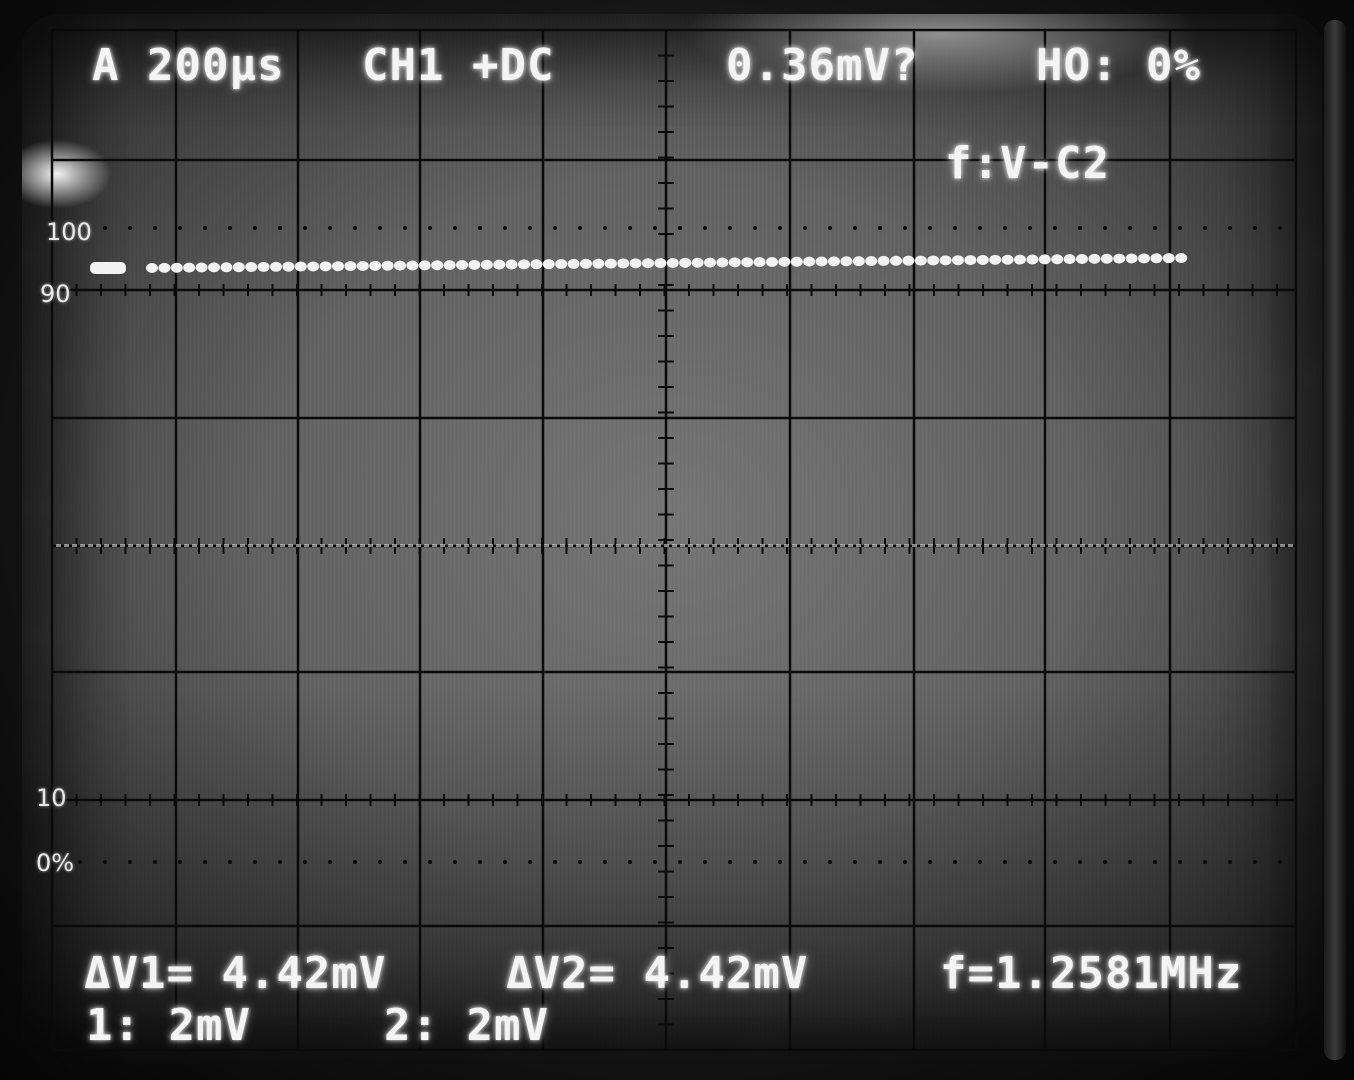 The image size is (1354, 1080). What do you see at coordinates (168, 1025) in the screenshot?
I see `ch1-scale-readout: 1: 2mV` at bounding box center [168, 1025].